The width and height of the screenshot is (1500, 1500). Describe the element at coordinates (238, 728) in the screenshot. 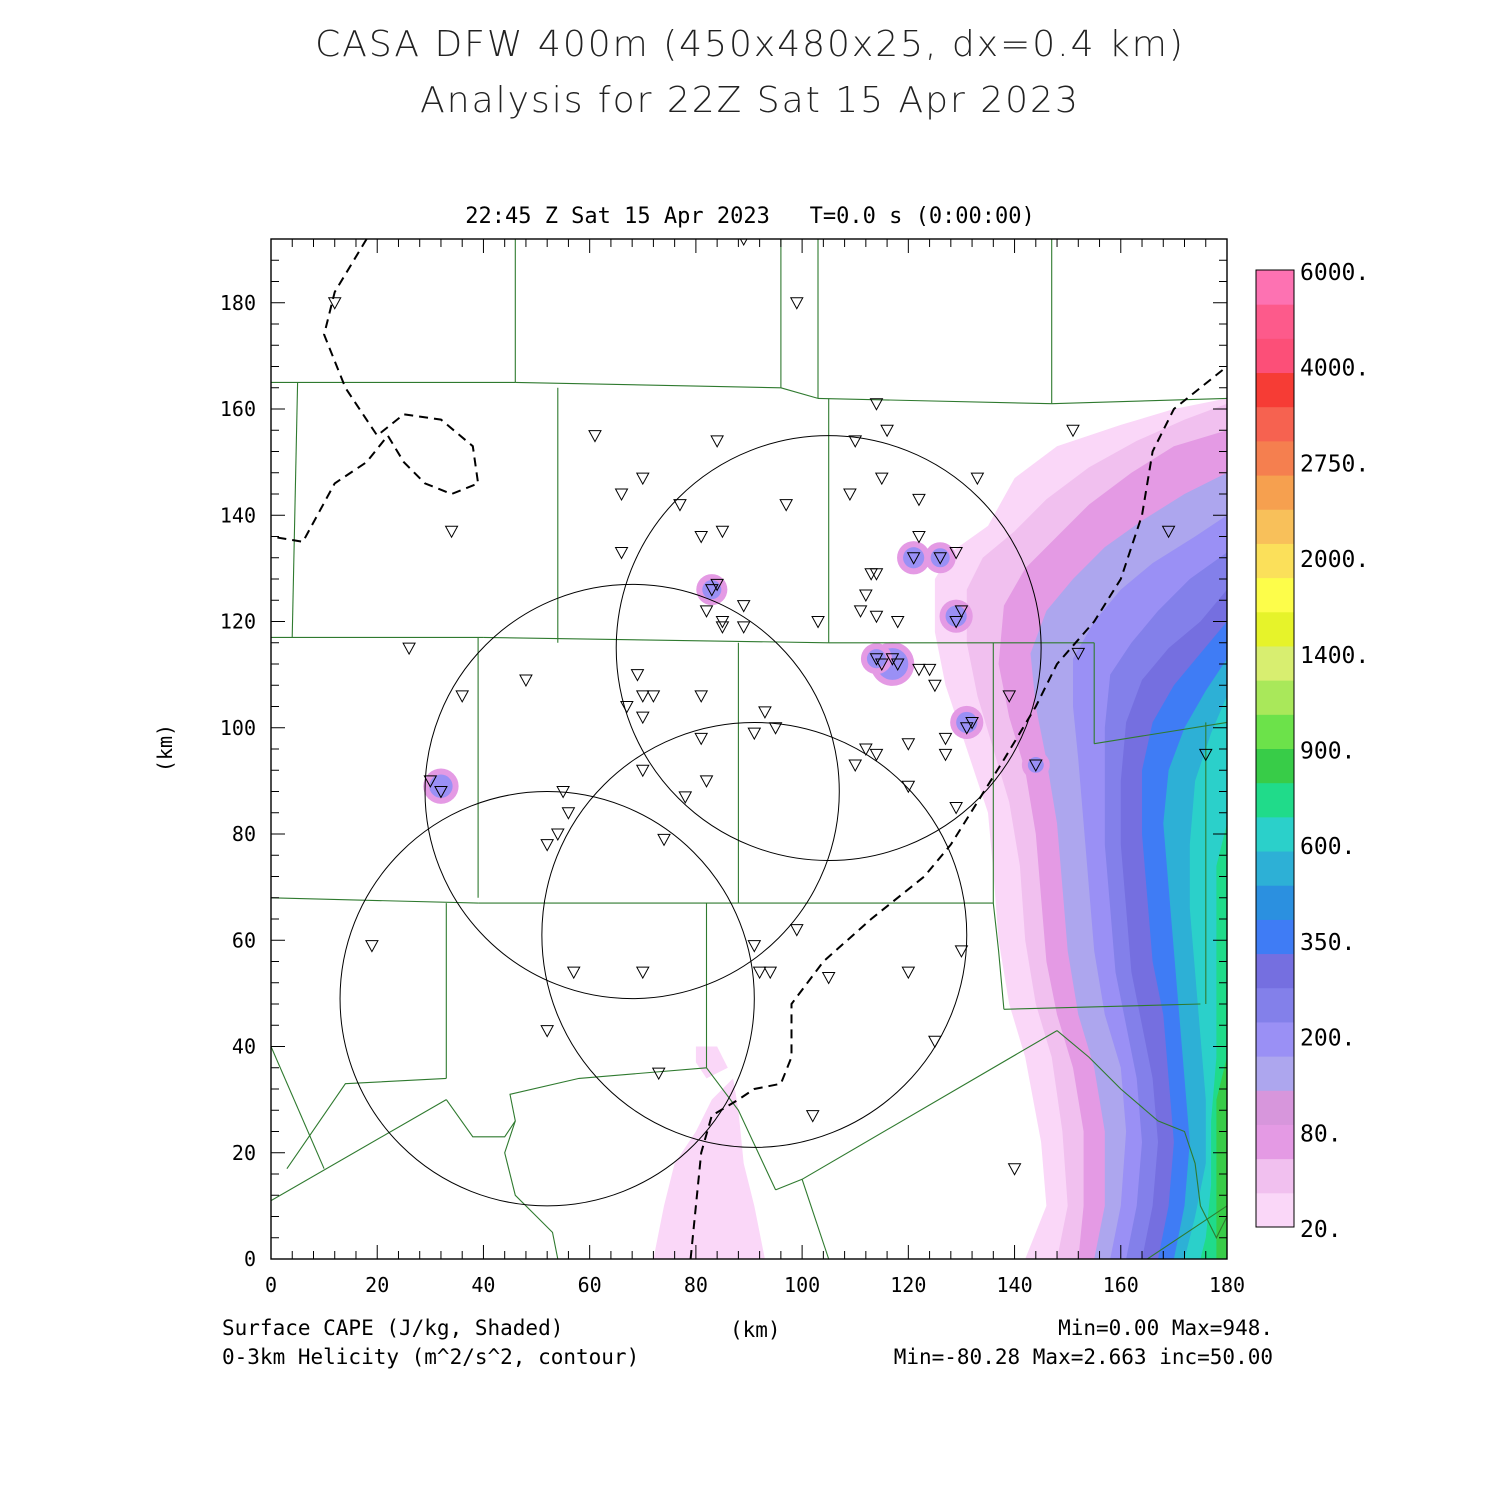

I see `y-tick-label: 100` at that location.